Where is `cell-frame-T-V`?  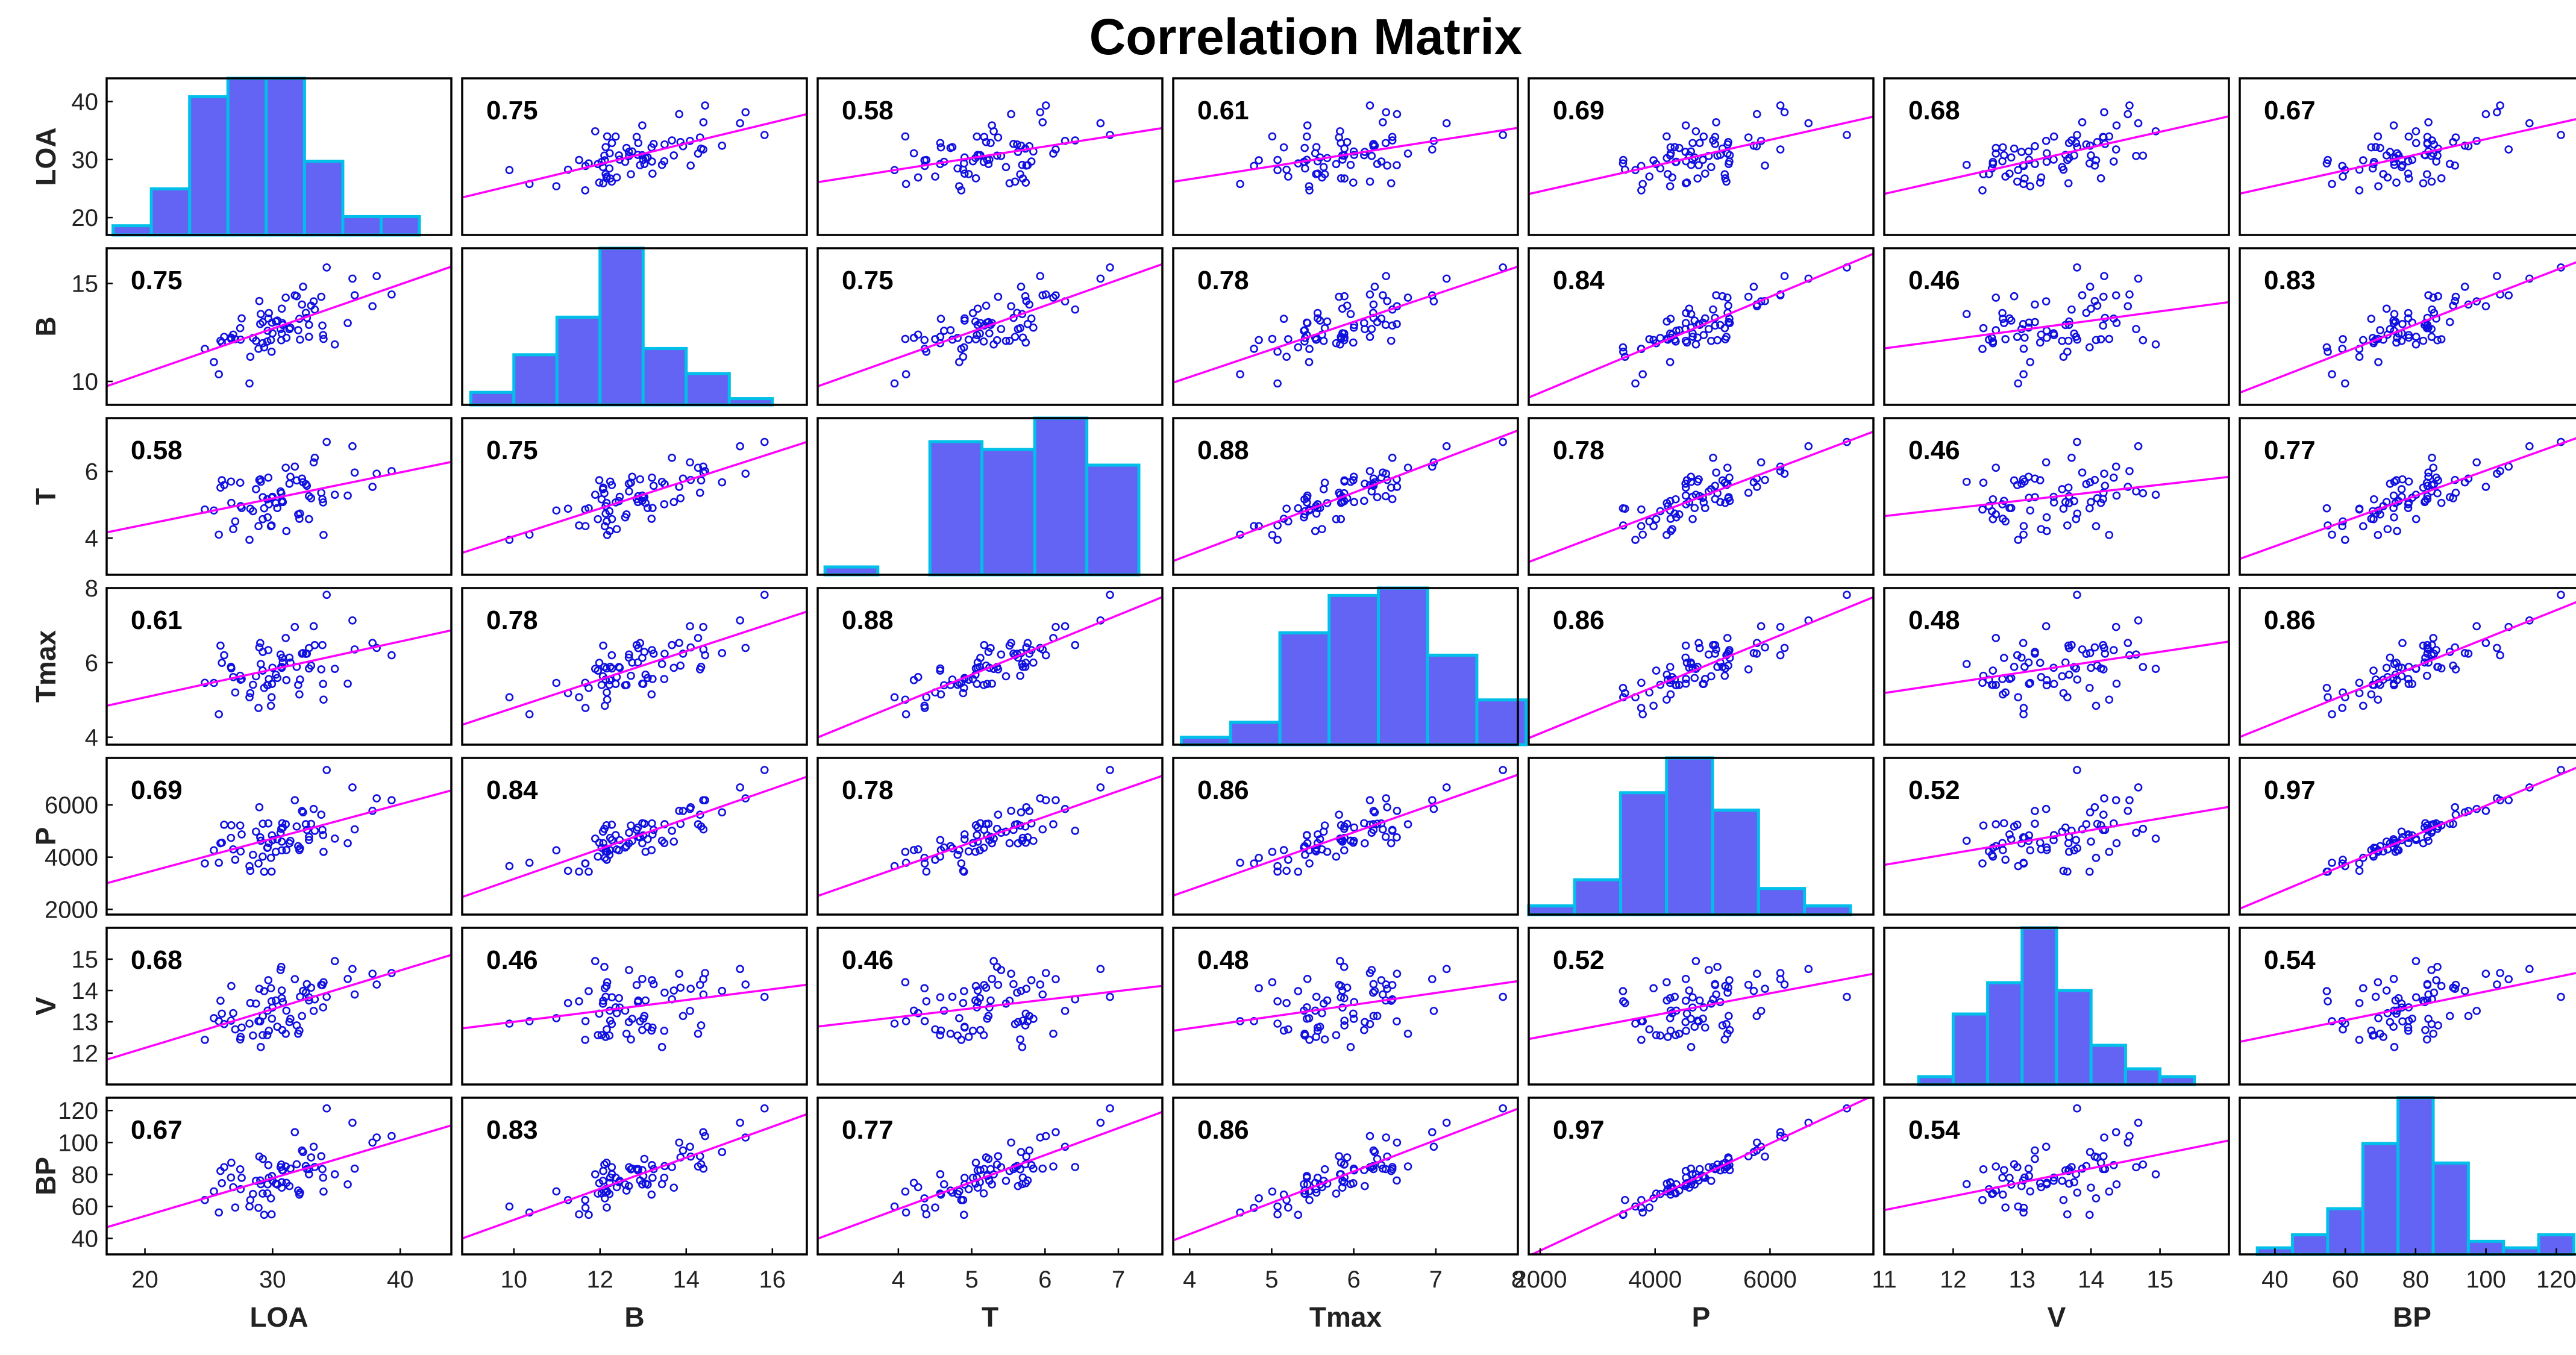 cell-frame-T-V is located at coordinates (2056, 496).